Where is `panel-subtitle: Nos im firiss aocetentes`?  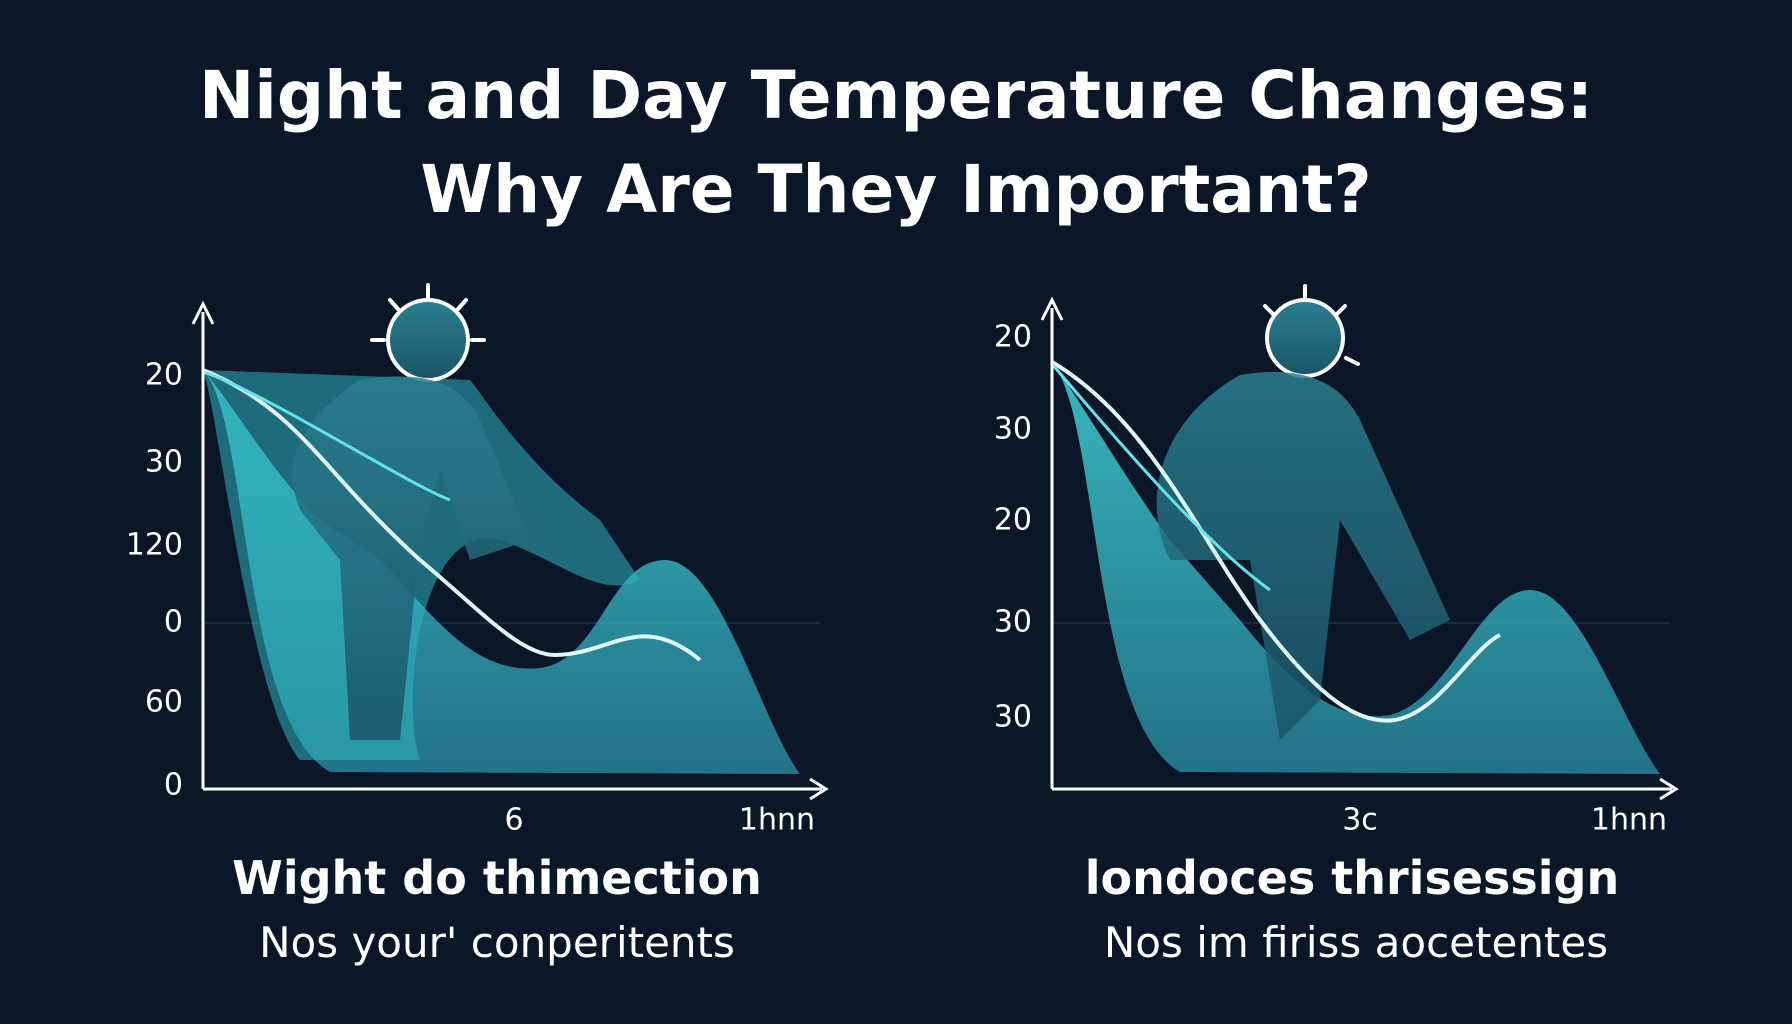
panel-subtitle: Nos im firiss aocetentes is located at coordinates (1356, 942).